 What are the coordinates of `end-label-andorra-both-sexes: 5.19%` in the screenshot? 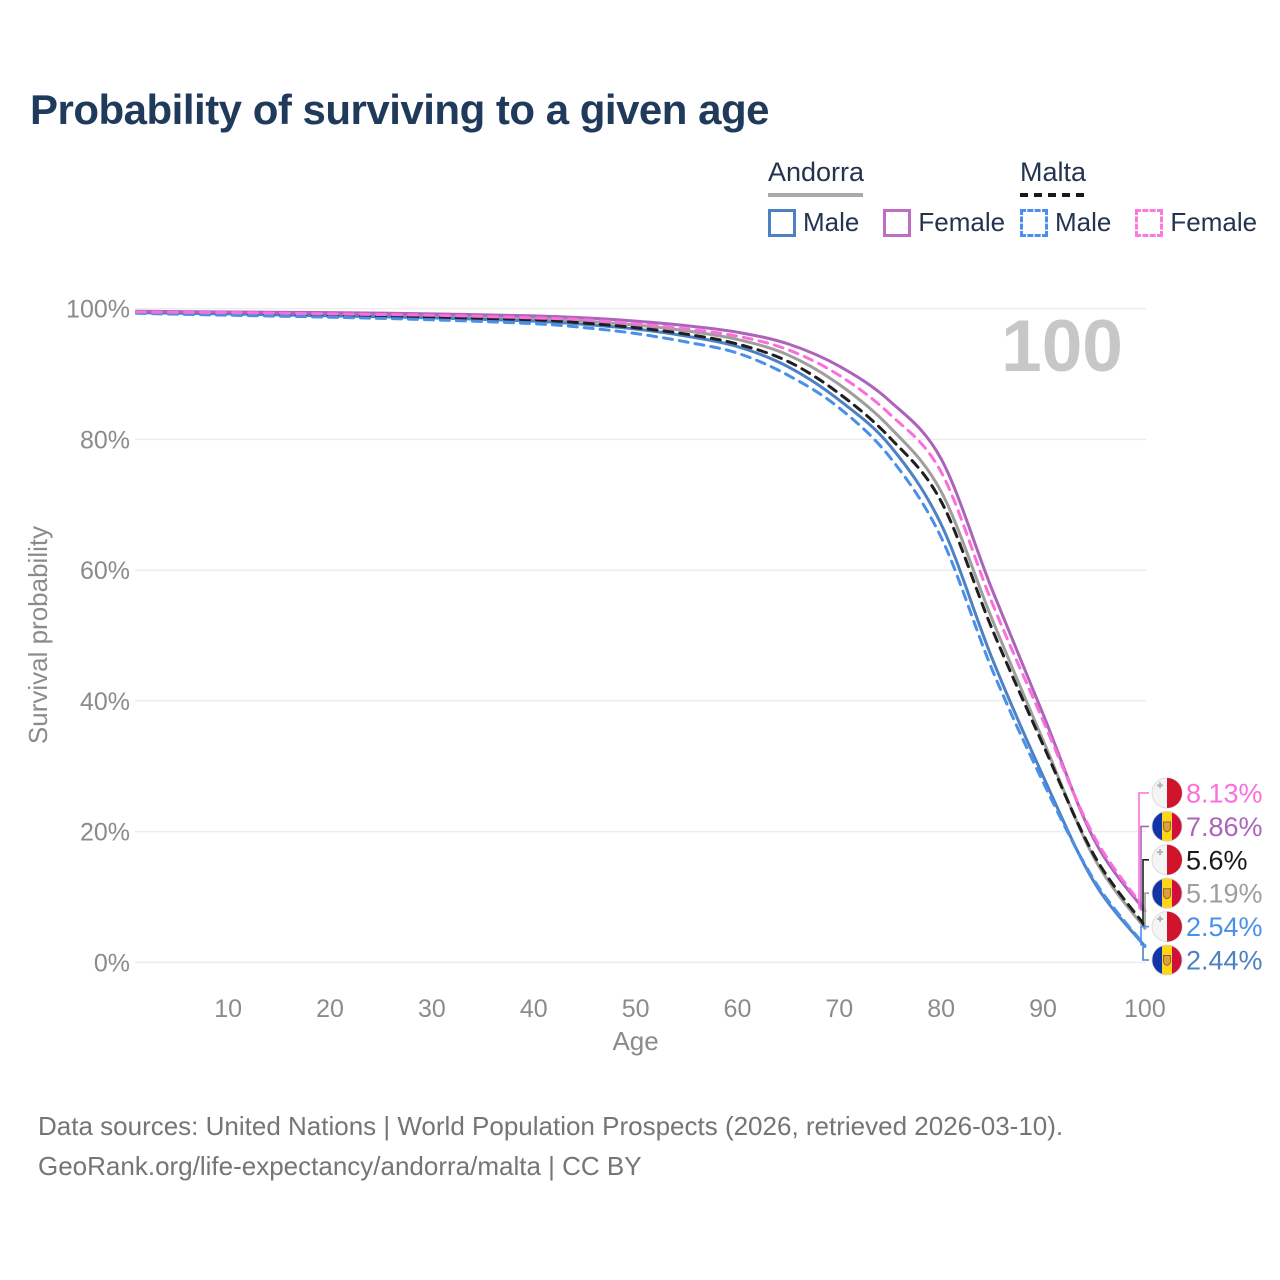 It's located at (1203, 903).